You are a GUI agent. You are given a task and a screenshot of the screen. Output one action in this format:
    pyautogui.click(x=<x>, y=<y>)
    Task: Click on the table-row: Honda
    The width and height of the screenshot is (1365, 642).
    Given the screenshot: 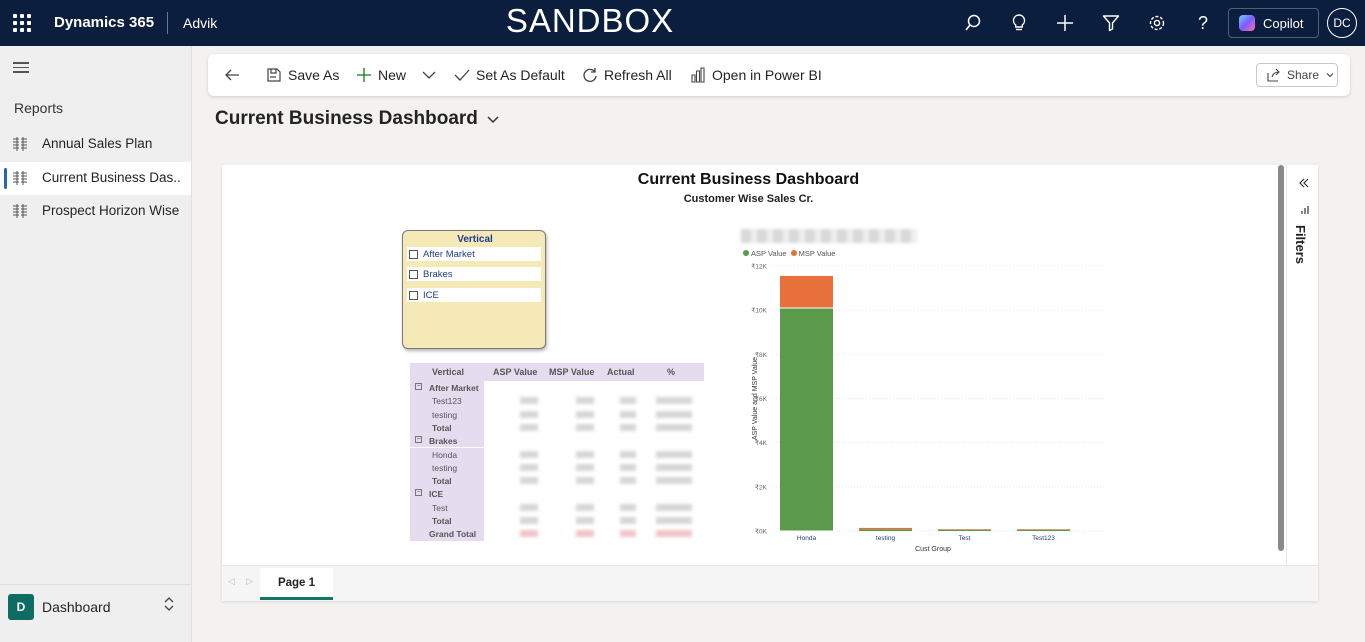 What is the action you would take?
    pyautogui.click(x=557, y=454)
    